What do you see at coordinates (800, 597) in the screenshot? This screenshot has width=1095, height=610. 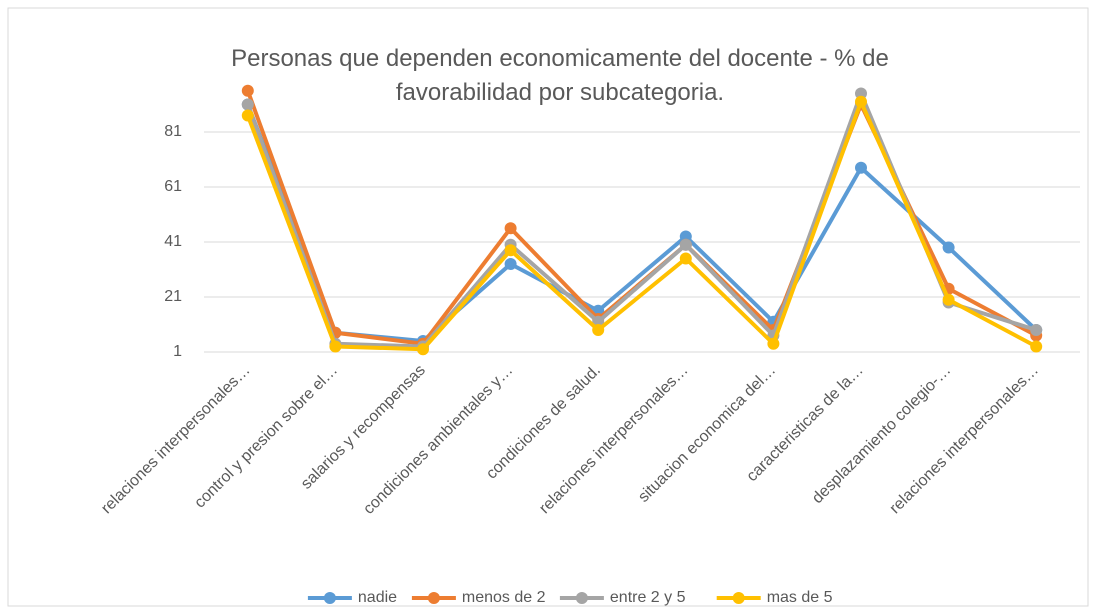 I see `legend-label: mas de 5` at bounding box center [800, 597].